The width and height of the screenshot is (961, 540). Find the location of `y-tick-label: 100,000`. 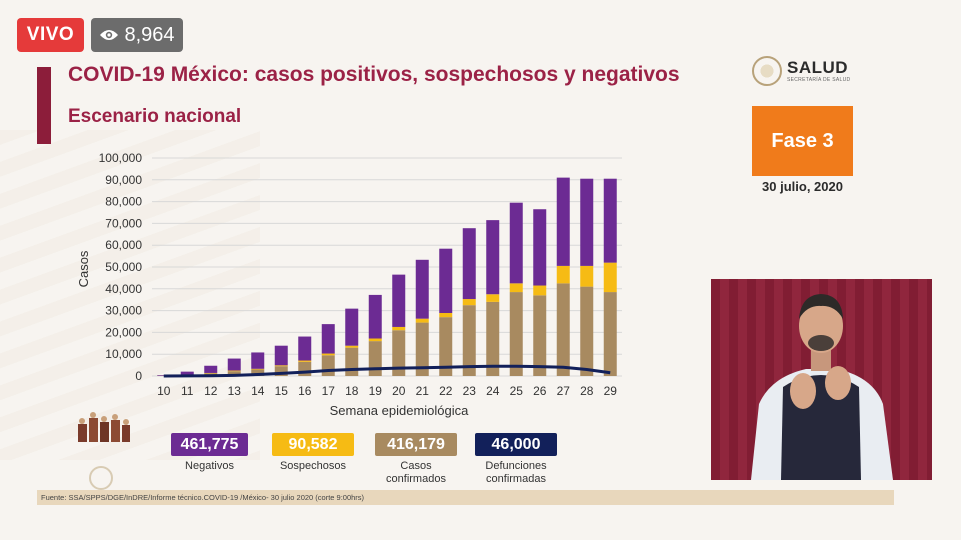

y-tick-label: 100,000 is located at coordinates (121, 158).